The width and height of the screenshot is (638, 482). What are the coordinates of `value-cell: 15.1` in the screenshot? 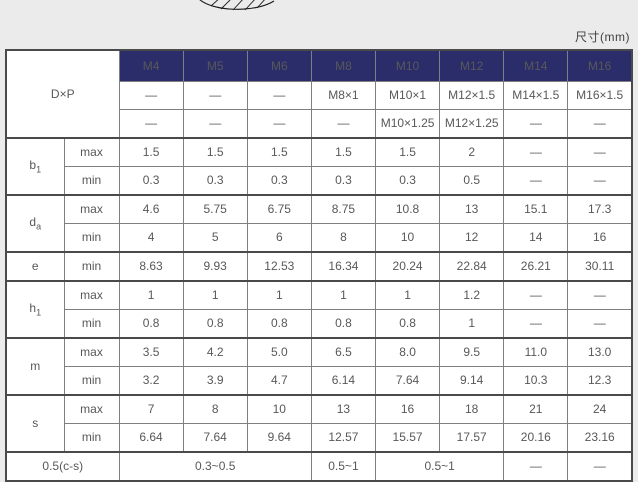 It's located at (536, 208).